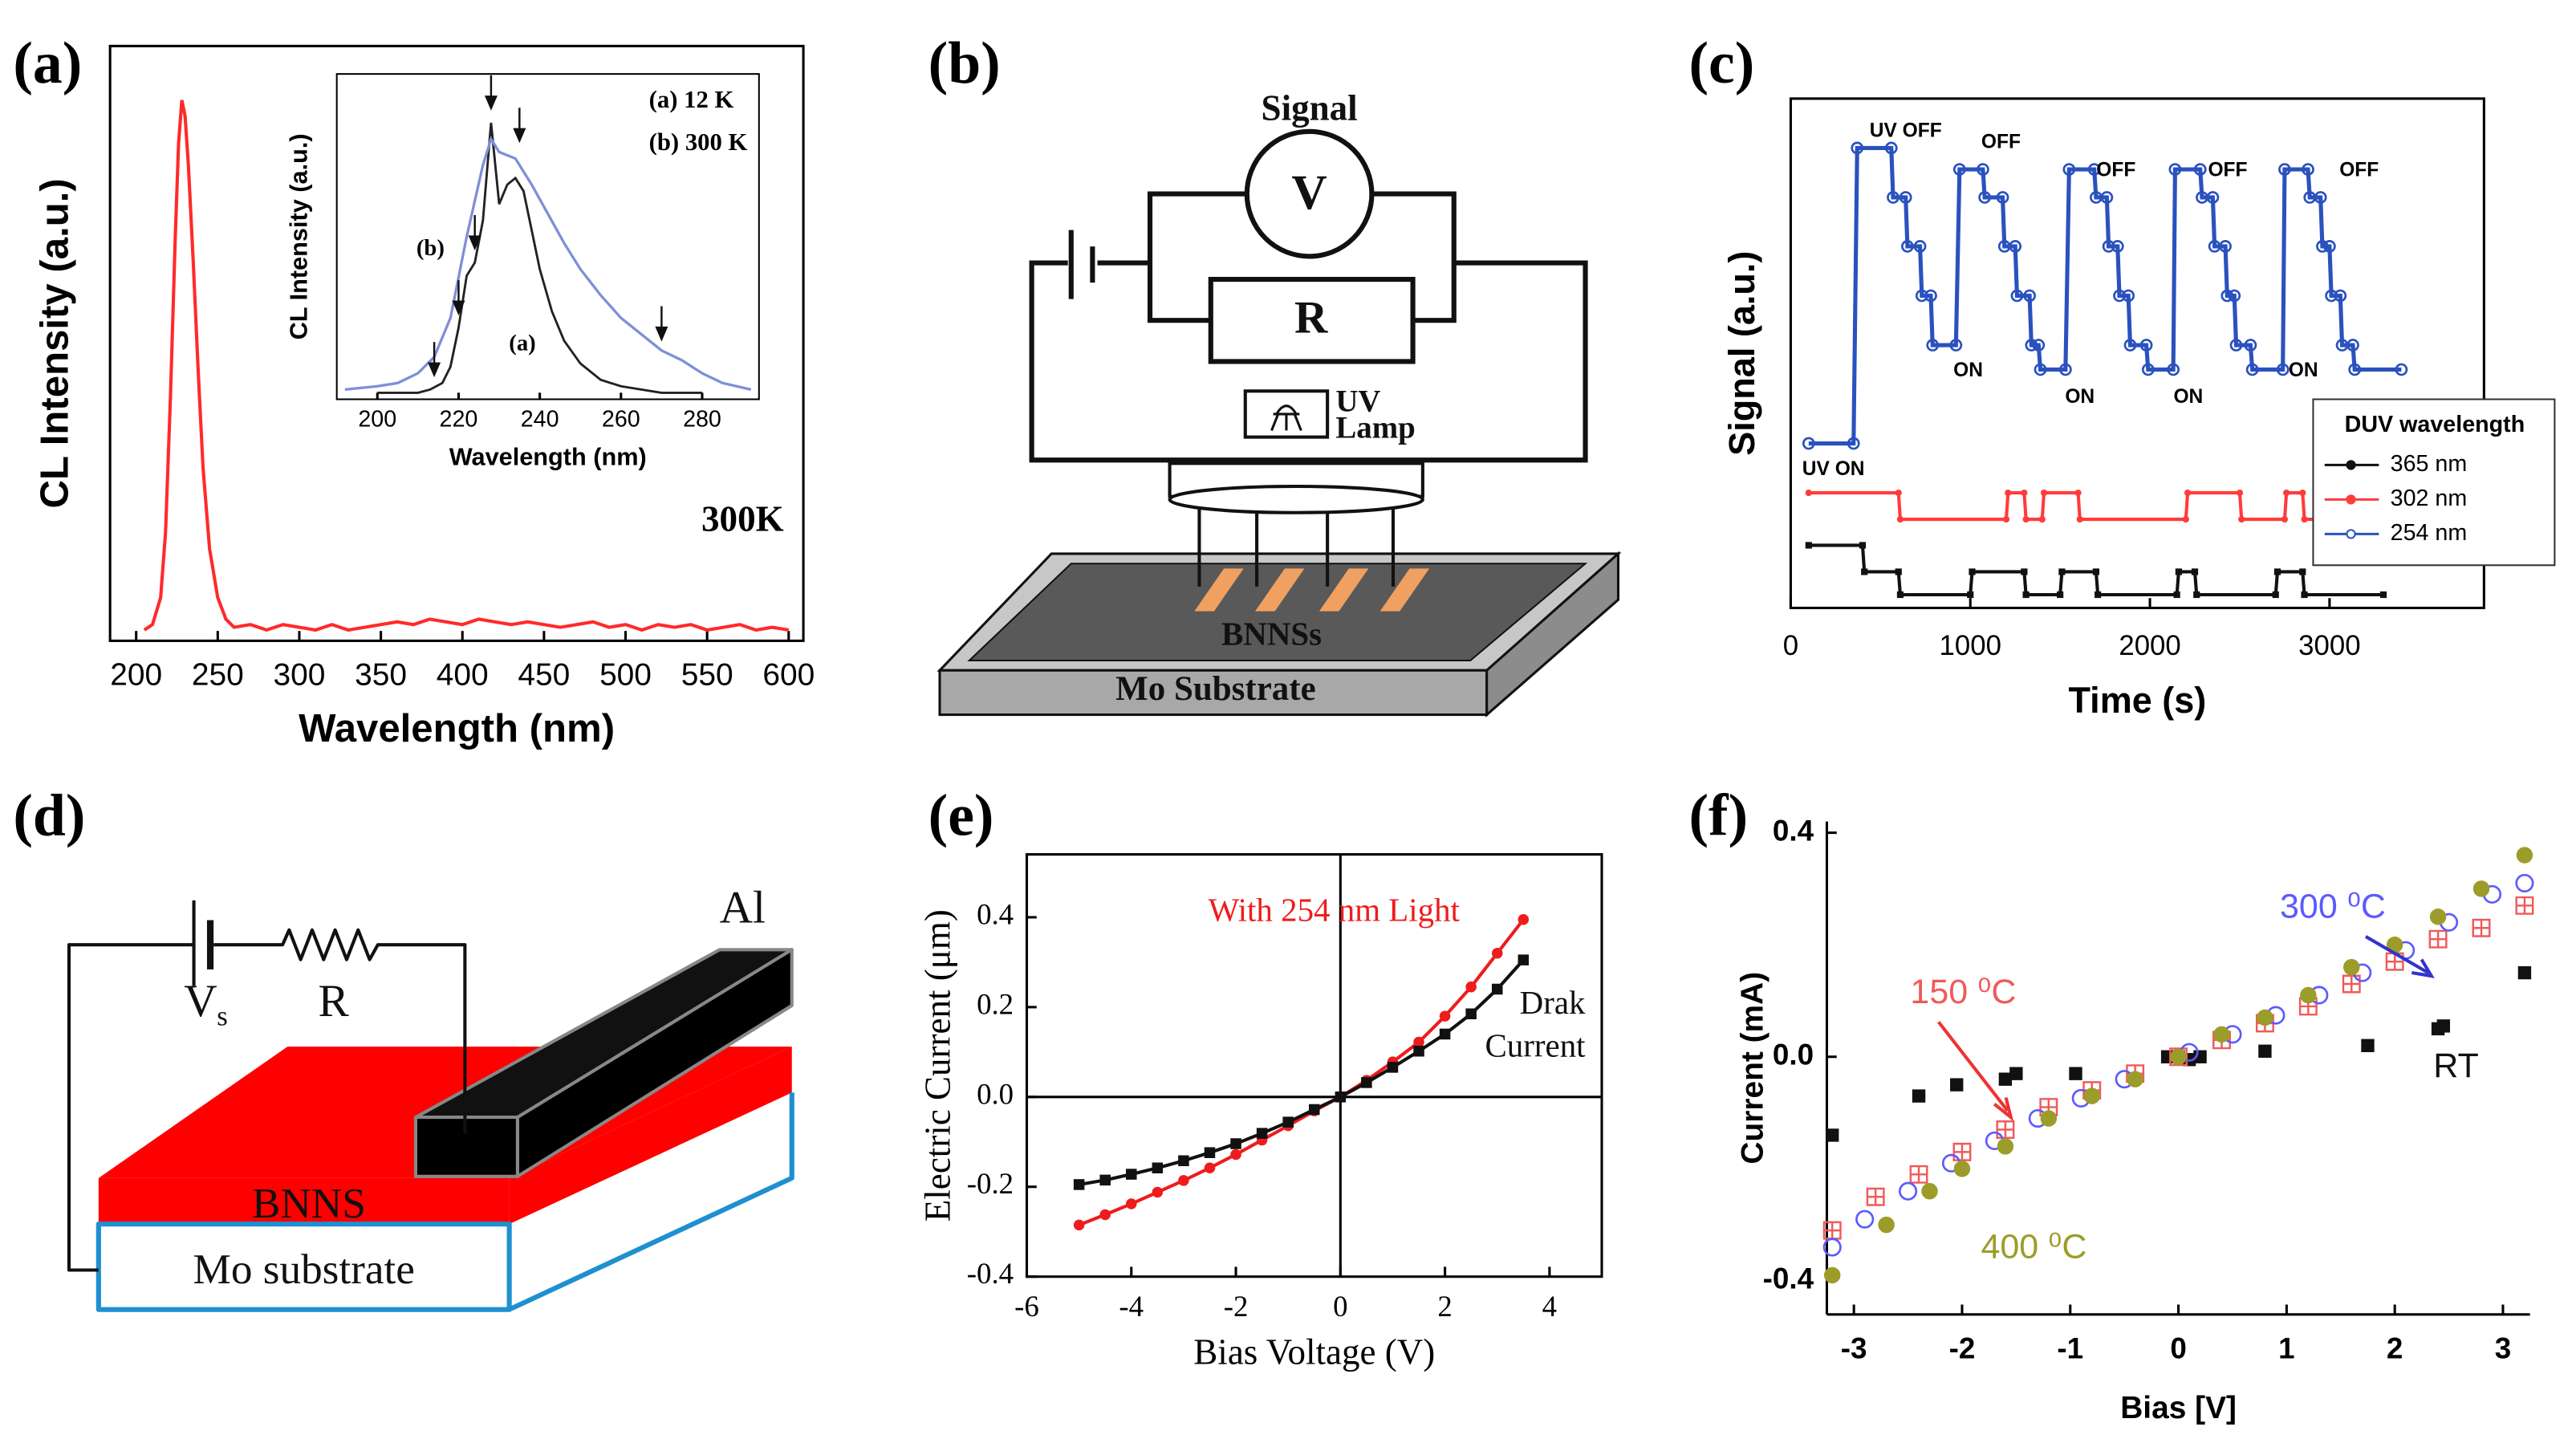  Describe the element at coordinates (991, 1183) in the screenshot. I see `y-tick-label: -0.2` at that location.